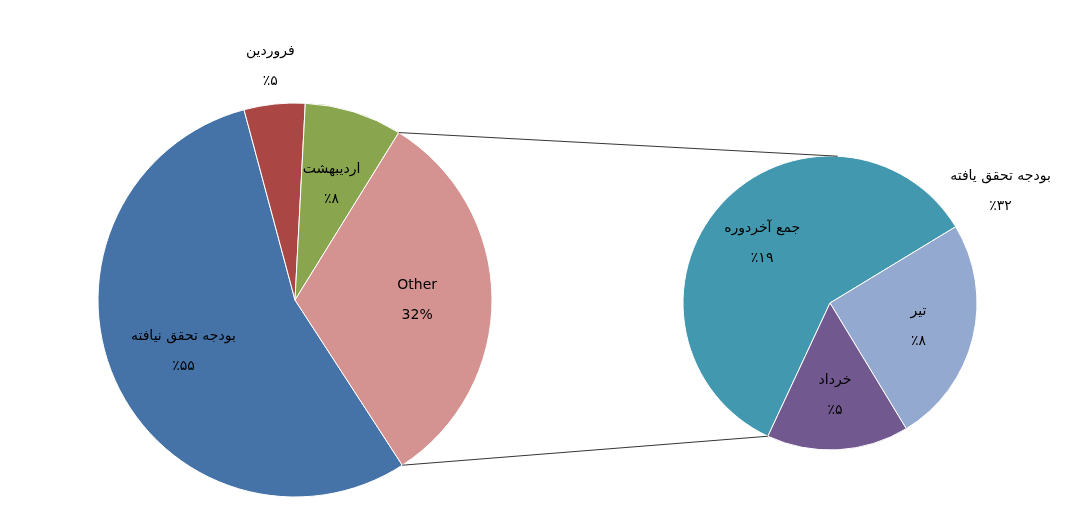 The image size is (1078, 516). What do you see at coordinates (835, 379) in the screenshot?
I see `slice-label: خرداد` at bounding box center [835, 379].